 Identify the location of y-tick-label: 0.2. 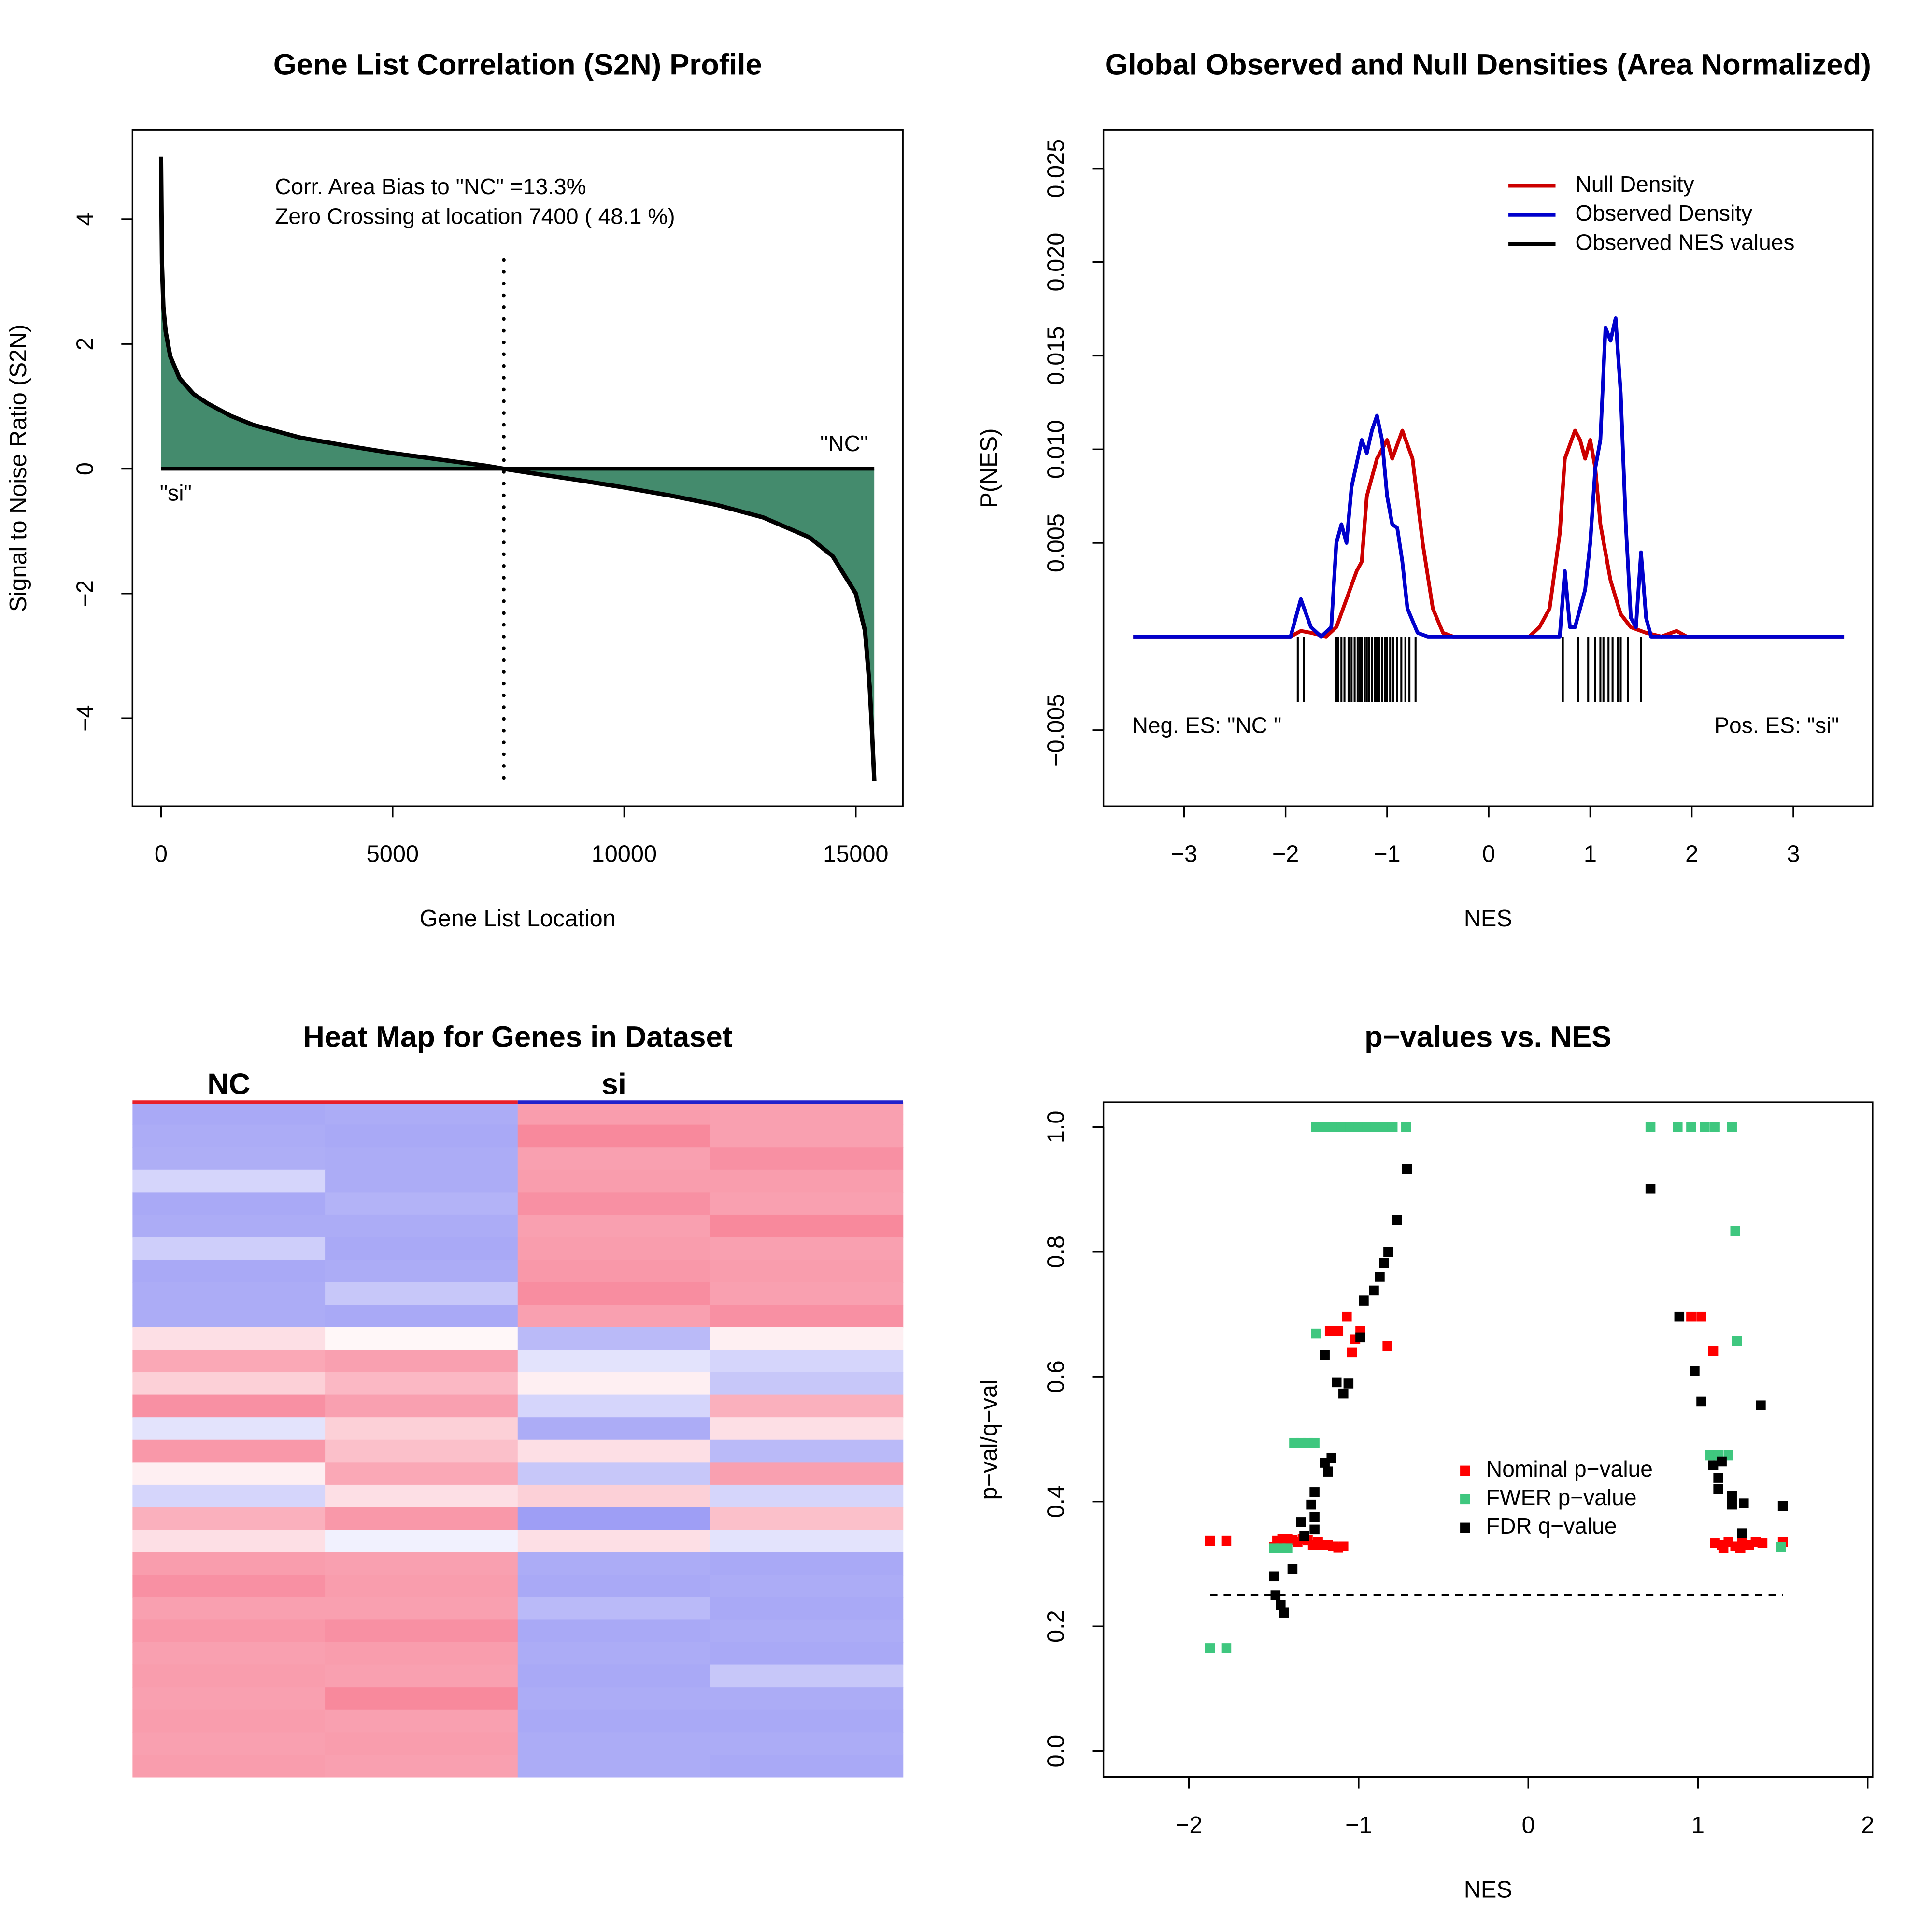
(1056, 1626).